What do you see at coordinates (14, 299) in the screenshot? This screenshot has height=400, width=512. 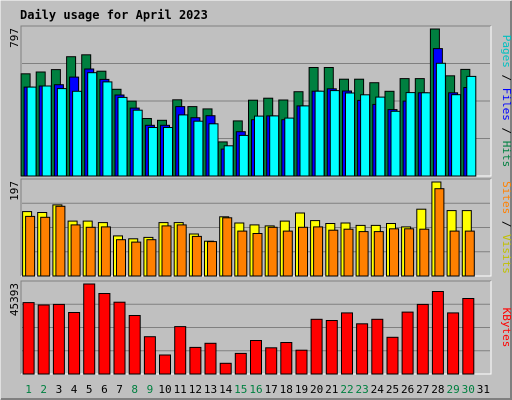 I see `y-max-label: 45393` at bounding box center [14, 299].